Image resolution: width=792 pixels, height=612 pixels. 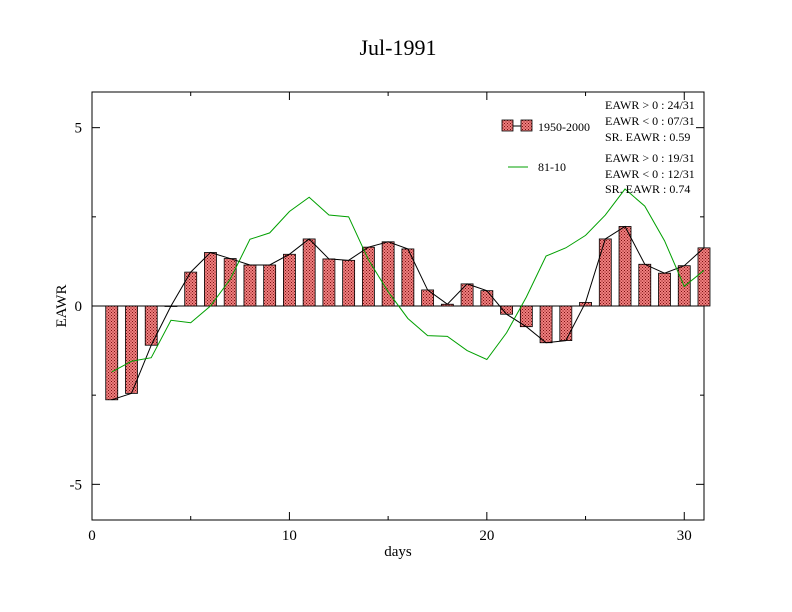 What do you see at coordinates (79, 307) in the screenshot?
I see `y-tick-label: 0` at bounding box center [79, 307].